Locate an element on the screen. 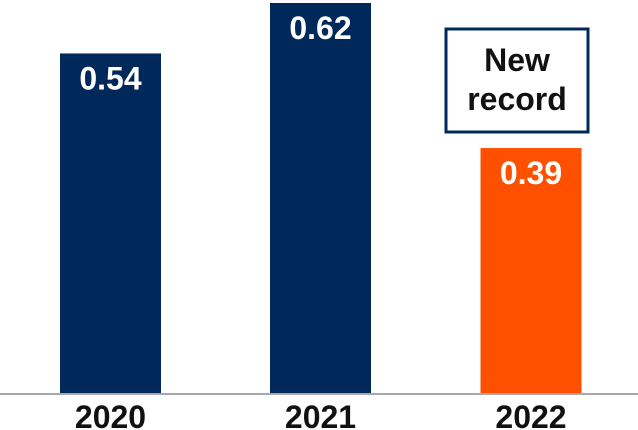  callout-line-1: New is located at coordinates (517, 60).